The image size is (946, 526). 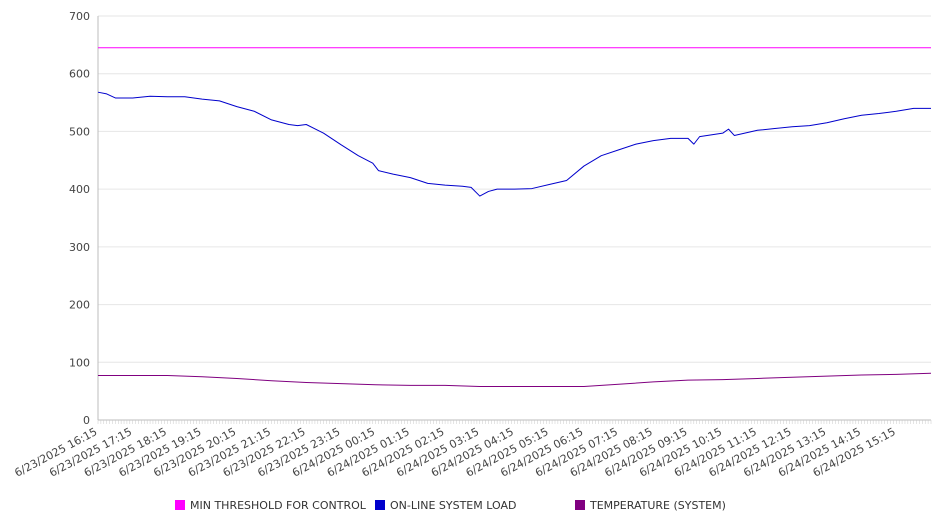 What do you see at coordinates (79, 16) in the screenshot?
I see `y-tick-label: 700` at bounding box center [79, 16].